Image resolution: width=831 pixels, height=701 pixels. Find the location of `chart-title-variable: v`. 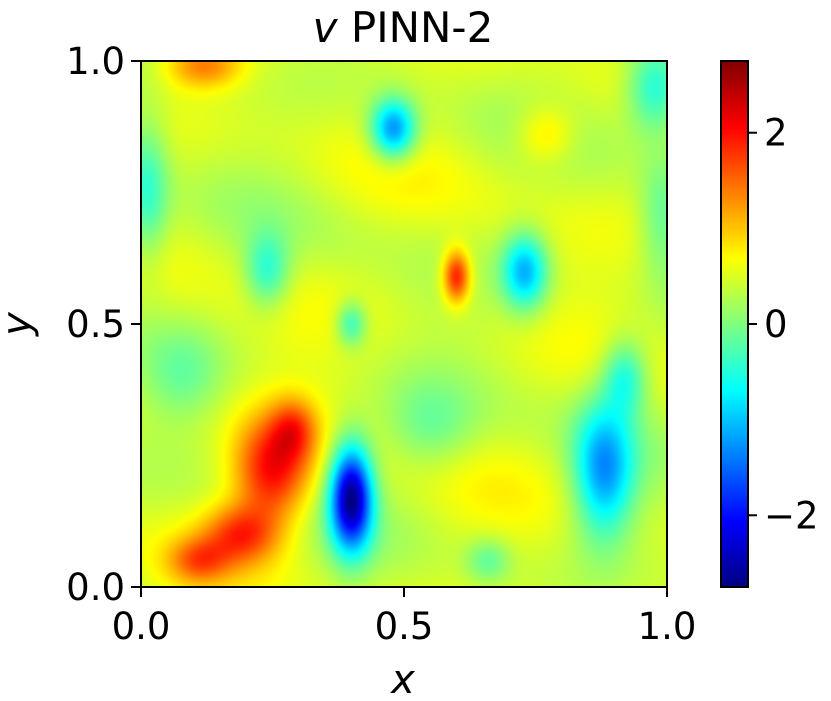

chart-title-variable: v is located at coordinates (326, 27).